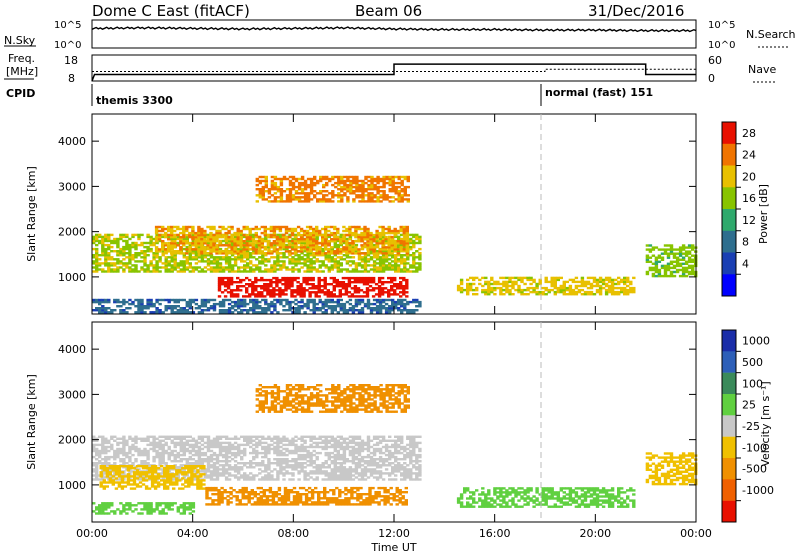 The width and height of the screenshot is (800, 554). Describe the element at coordinates (729, 263) in the screenshot. I see `power-colorbar-swatch` at that location.